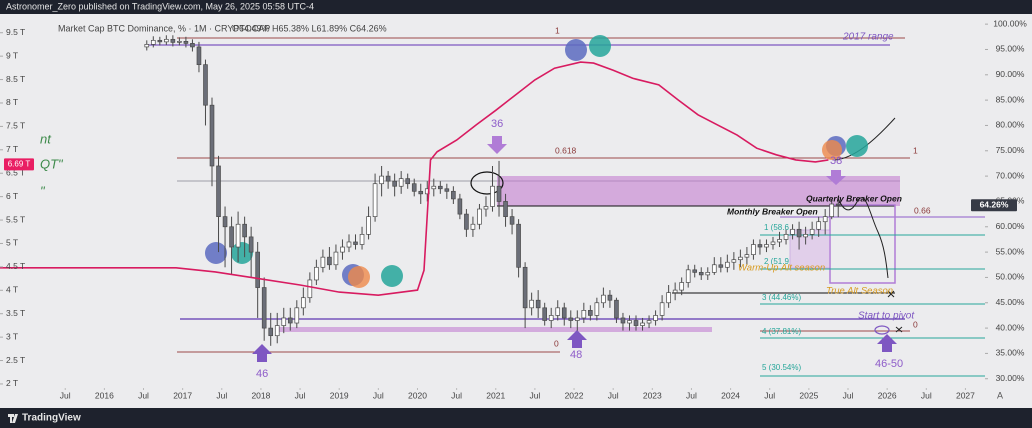  What do you see at coordinates (12, 243) in the screenshot?
I see `y2-tick-label: 5 T` at bounding box center [12, 243].